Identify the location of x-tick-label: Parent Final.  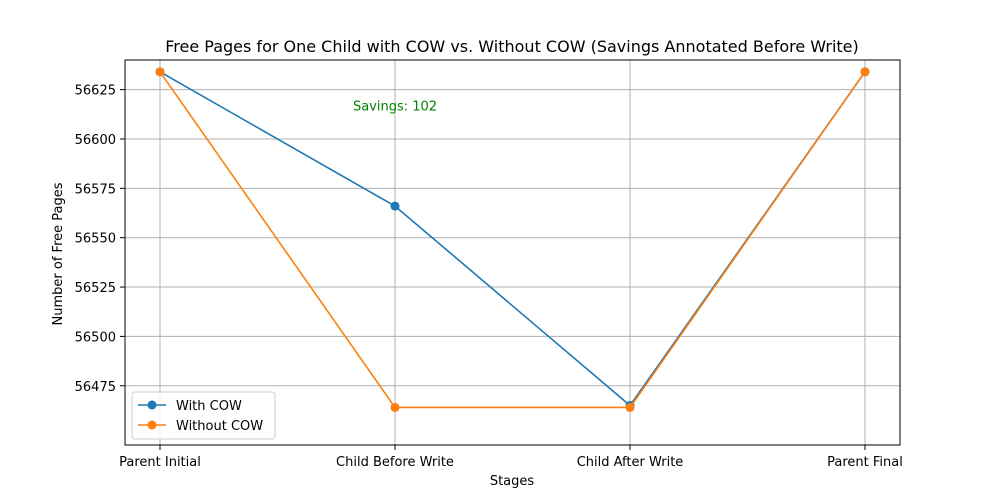
(865, 462).